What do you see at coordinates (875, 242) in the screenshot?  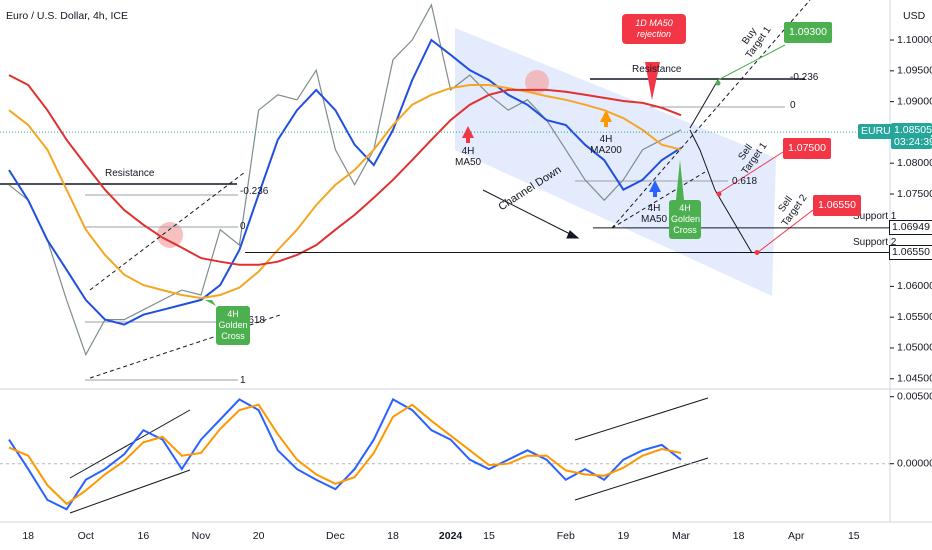 I see `support-name: Support 2` at bounding box center [875, 242].